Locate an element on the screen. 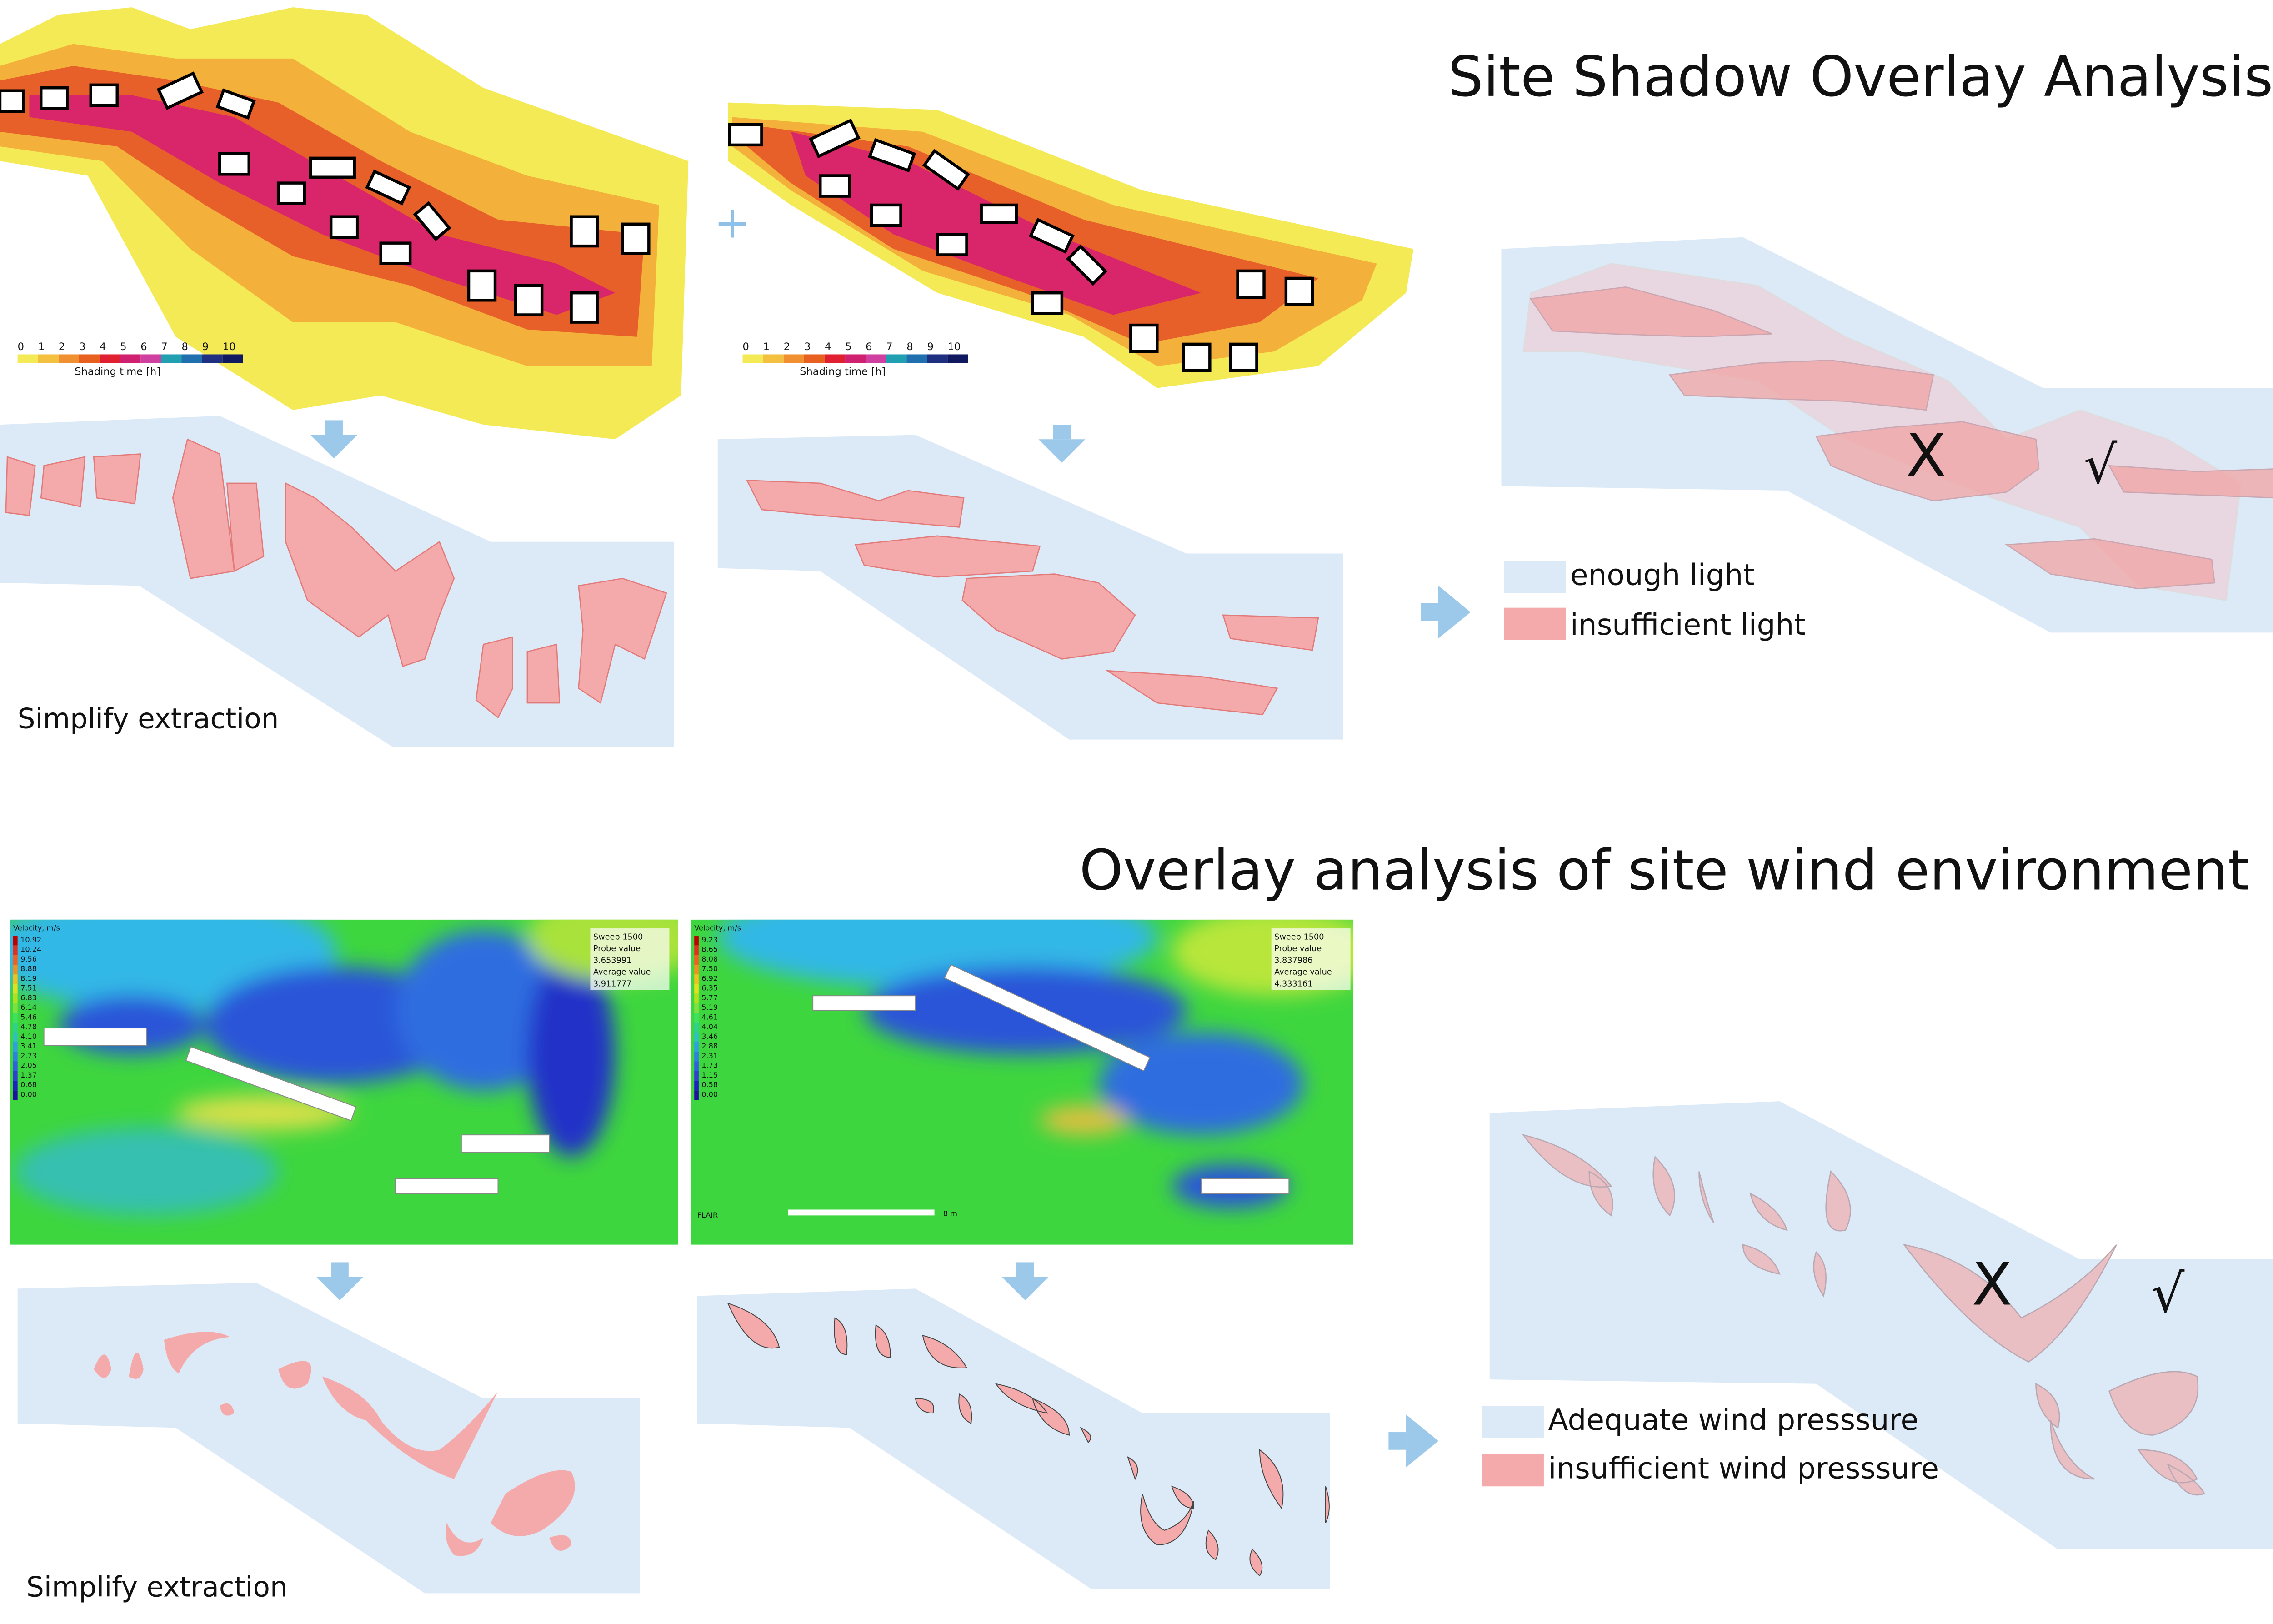 The width and height of the screenshot is (2273, 1624). panel-legend-value: 4.61 is located at coordinates (709, 1016).